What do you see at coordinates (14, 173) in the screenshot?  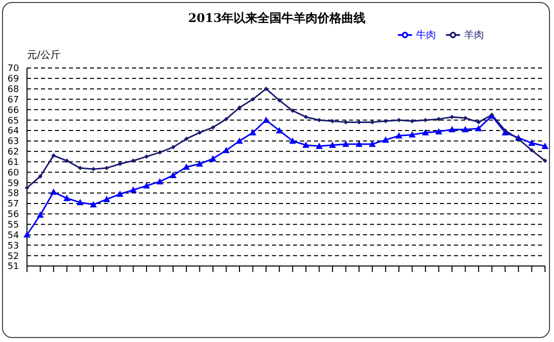 I see `y-tick-label: 60` at bounding box center [14, 173].